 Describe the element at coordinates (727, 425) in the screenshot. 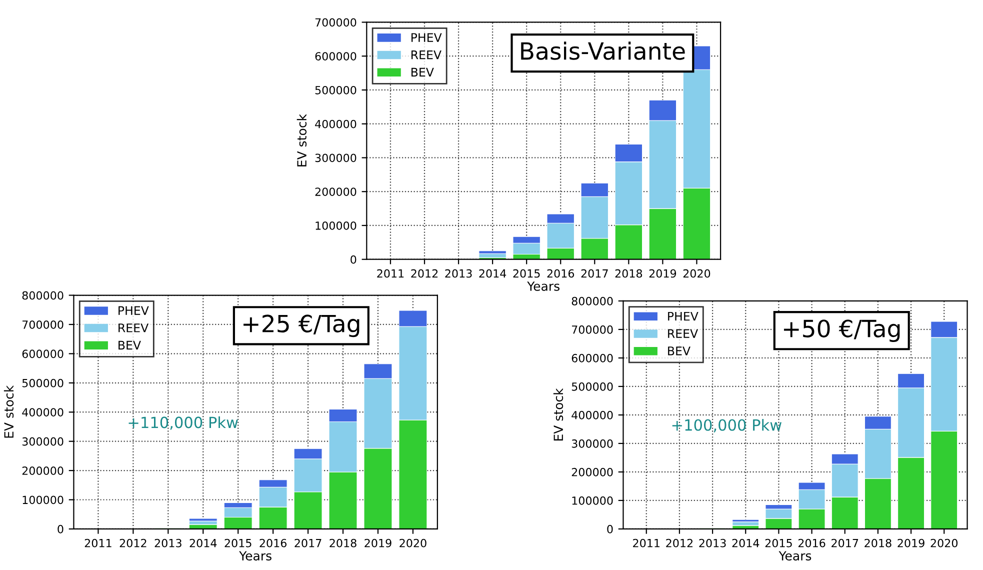

I see `annotation: +100,000 Pkw` at that location.